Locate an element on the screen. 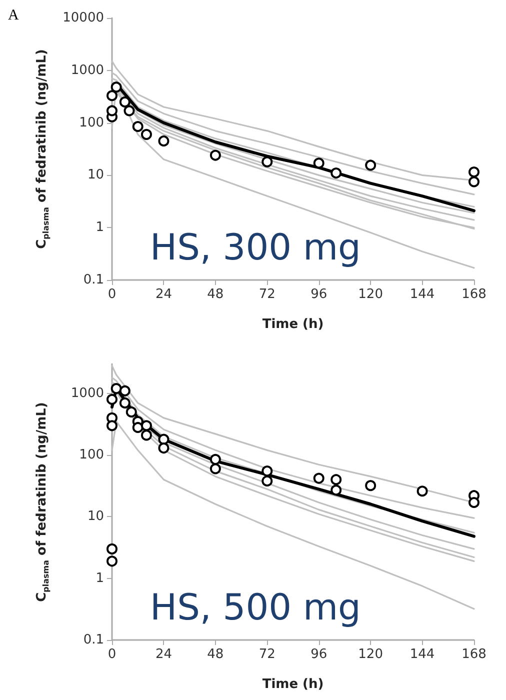 The height and width of the screenshot is (700, 506). y-tick-label: 10000 is located at coordinates (83, 18).